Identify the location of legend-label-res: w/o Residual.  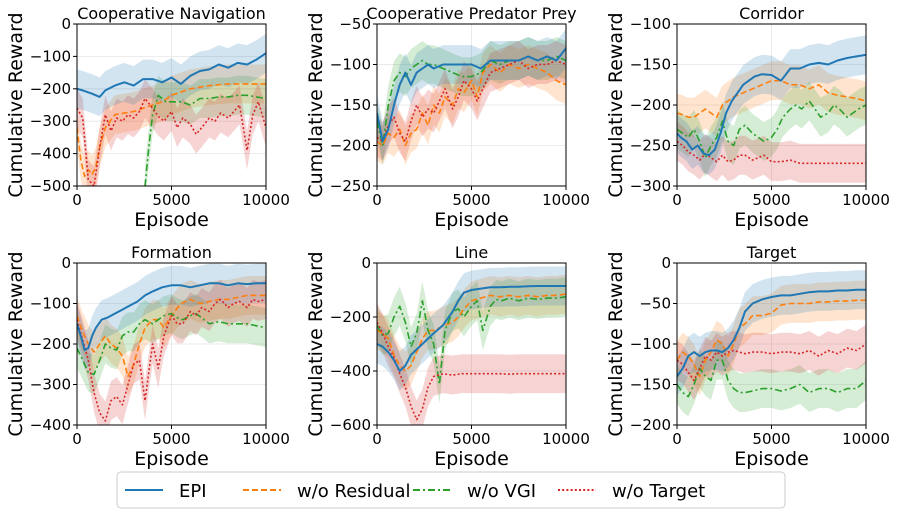
(354, 491).